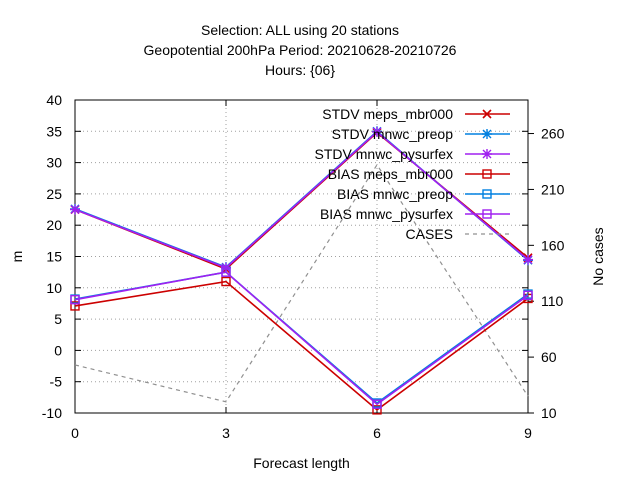 The height and width of the screenshot is (480, 640). What do you see at coordinates (553, 245) in the screenshot?
I see `y2-tick-label: 160` at bounding box center [553, 245].